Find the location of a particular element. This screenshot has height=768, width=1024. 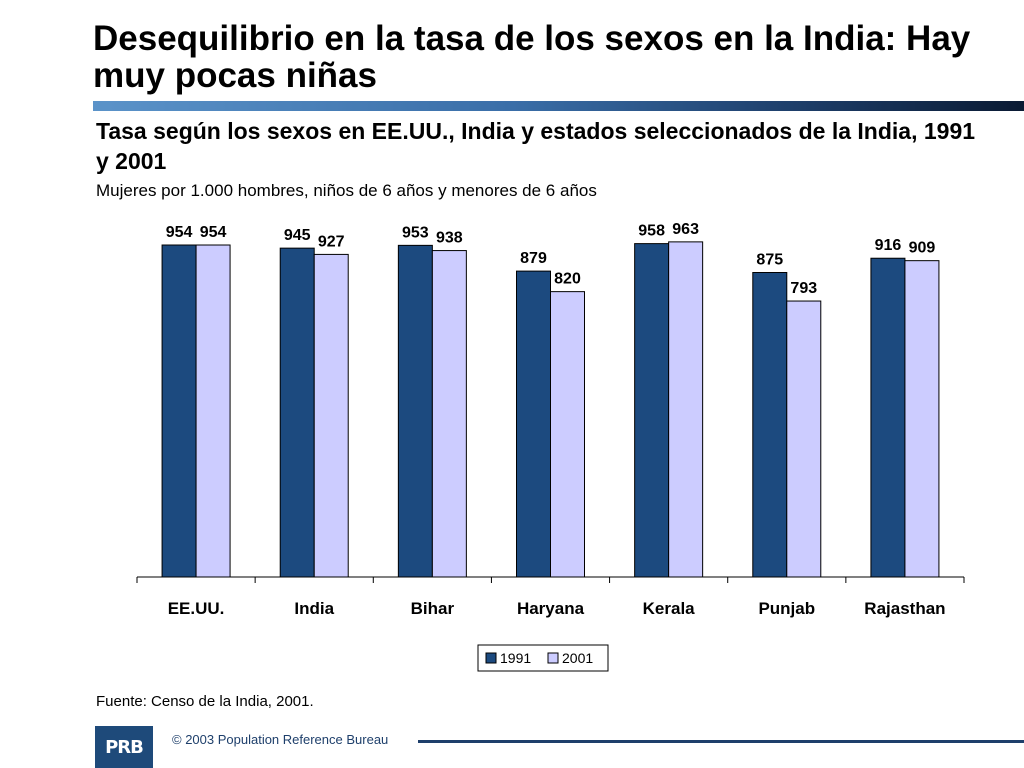

x-tick-label: Bihar is located at coordinates (433, 608).